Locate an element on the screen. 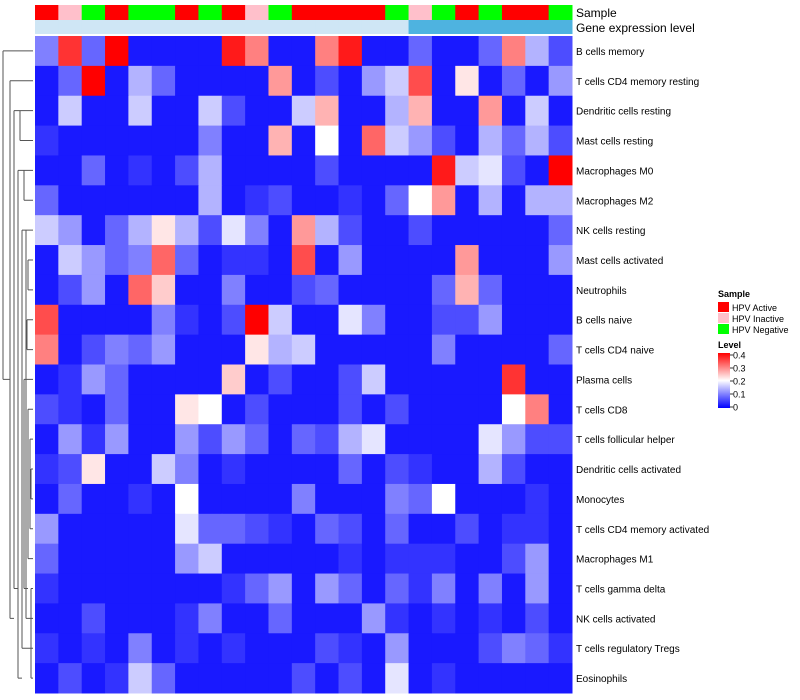  row-dendrogram is located at coordinates (17, 364).